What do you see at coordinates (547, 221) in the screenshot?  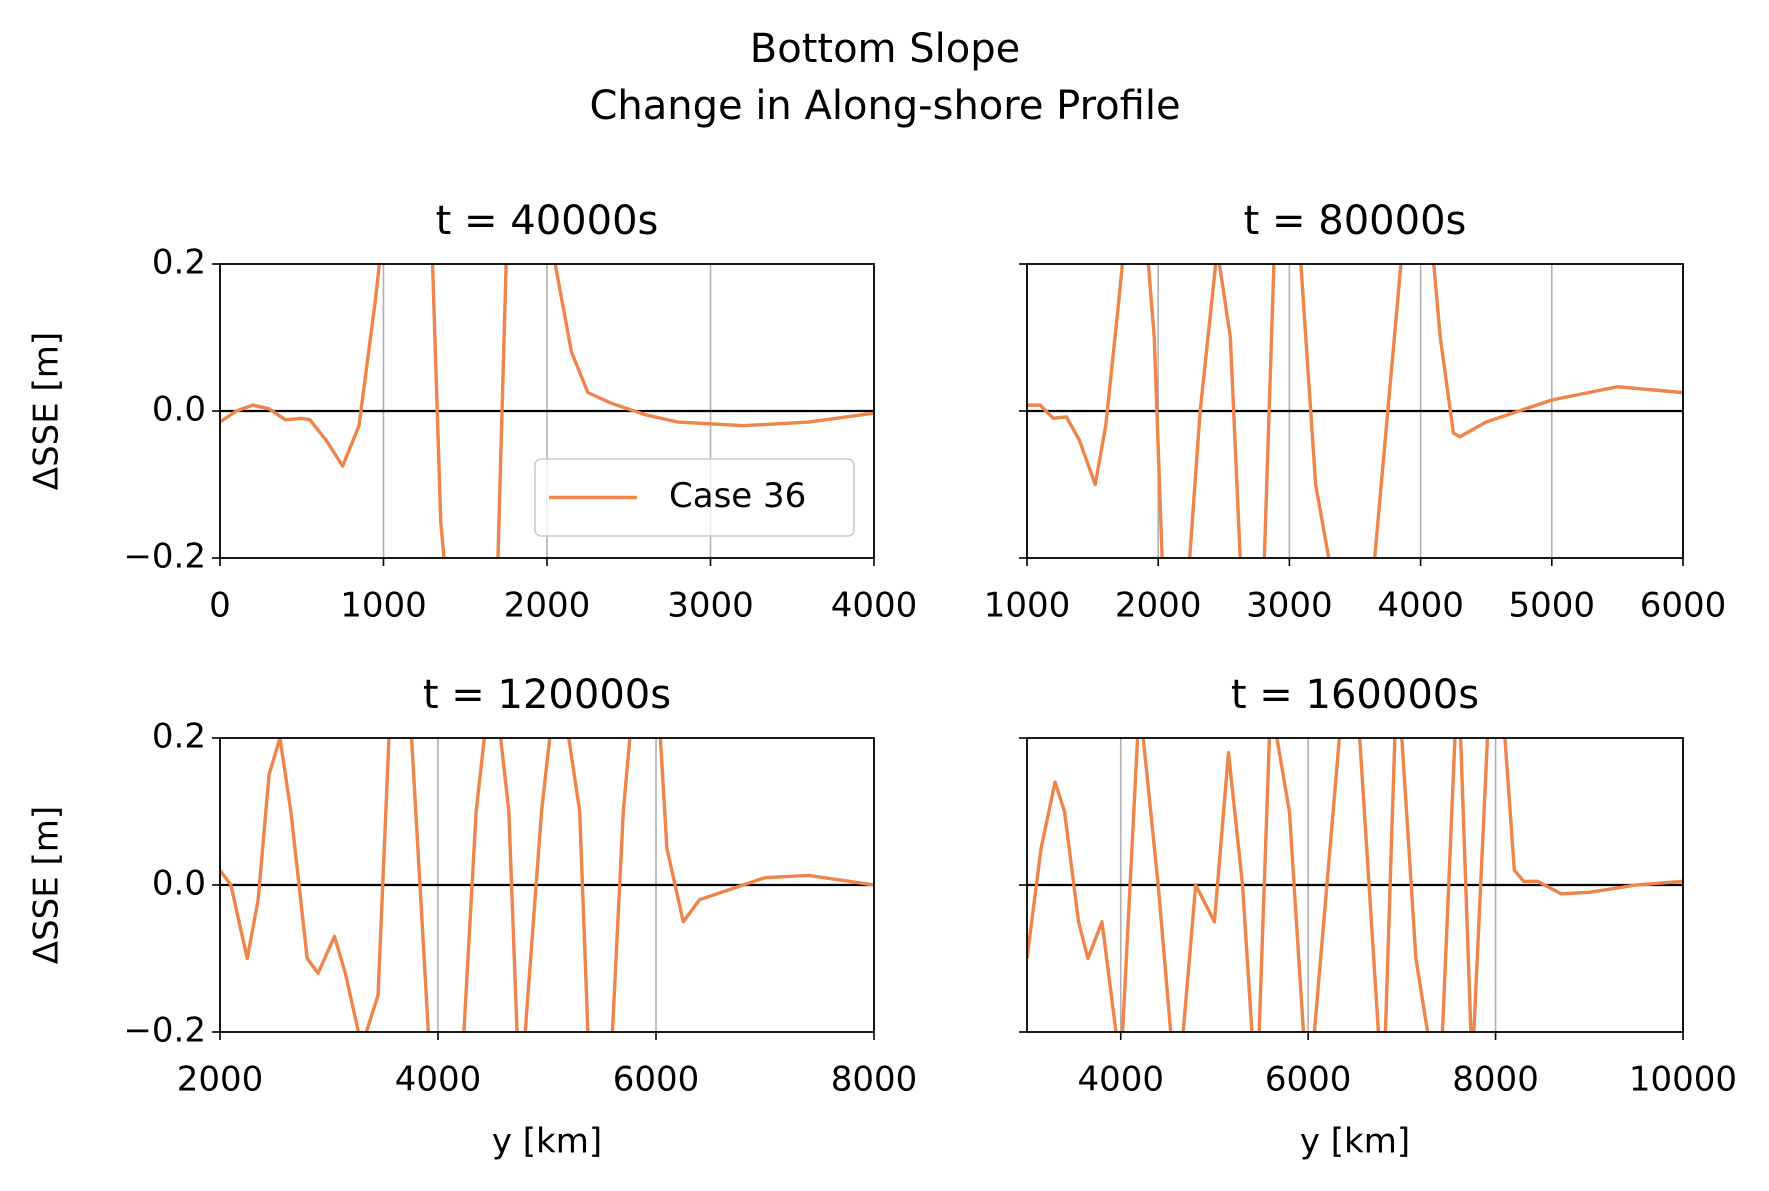 I see `subplot-title: t = 40000s` at bounding box center [547, 221].